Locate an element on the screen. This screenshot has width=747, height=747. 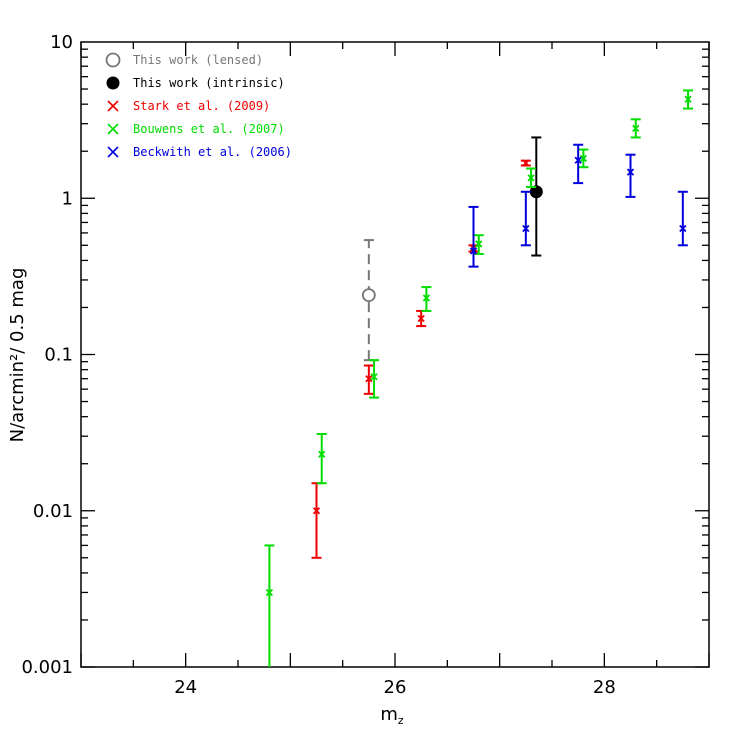
legend-item: Bouwens et al. (2007) is located at coordinates (196, 129).